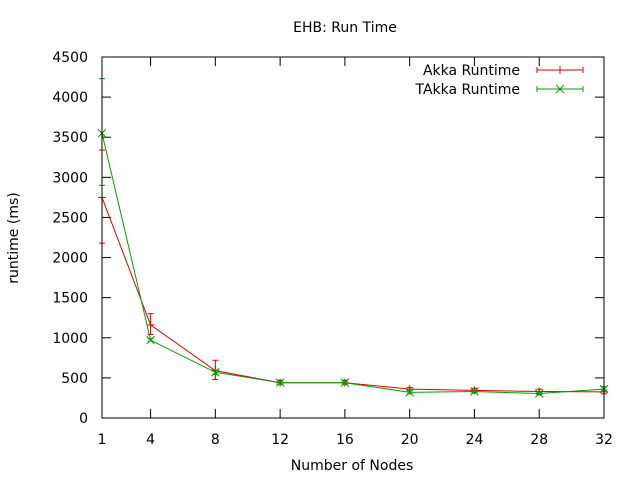 Image resolution: width=640 pixels, height=480 pixels. What do you see at coordinates (102, 440) in the screenshot?
I see `x-tick-label: 1` at bounding box center [102, 440].